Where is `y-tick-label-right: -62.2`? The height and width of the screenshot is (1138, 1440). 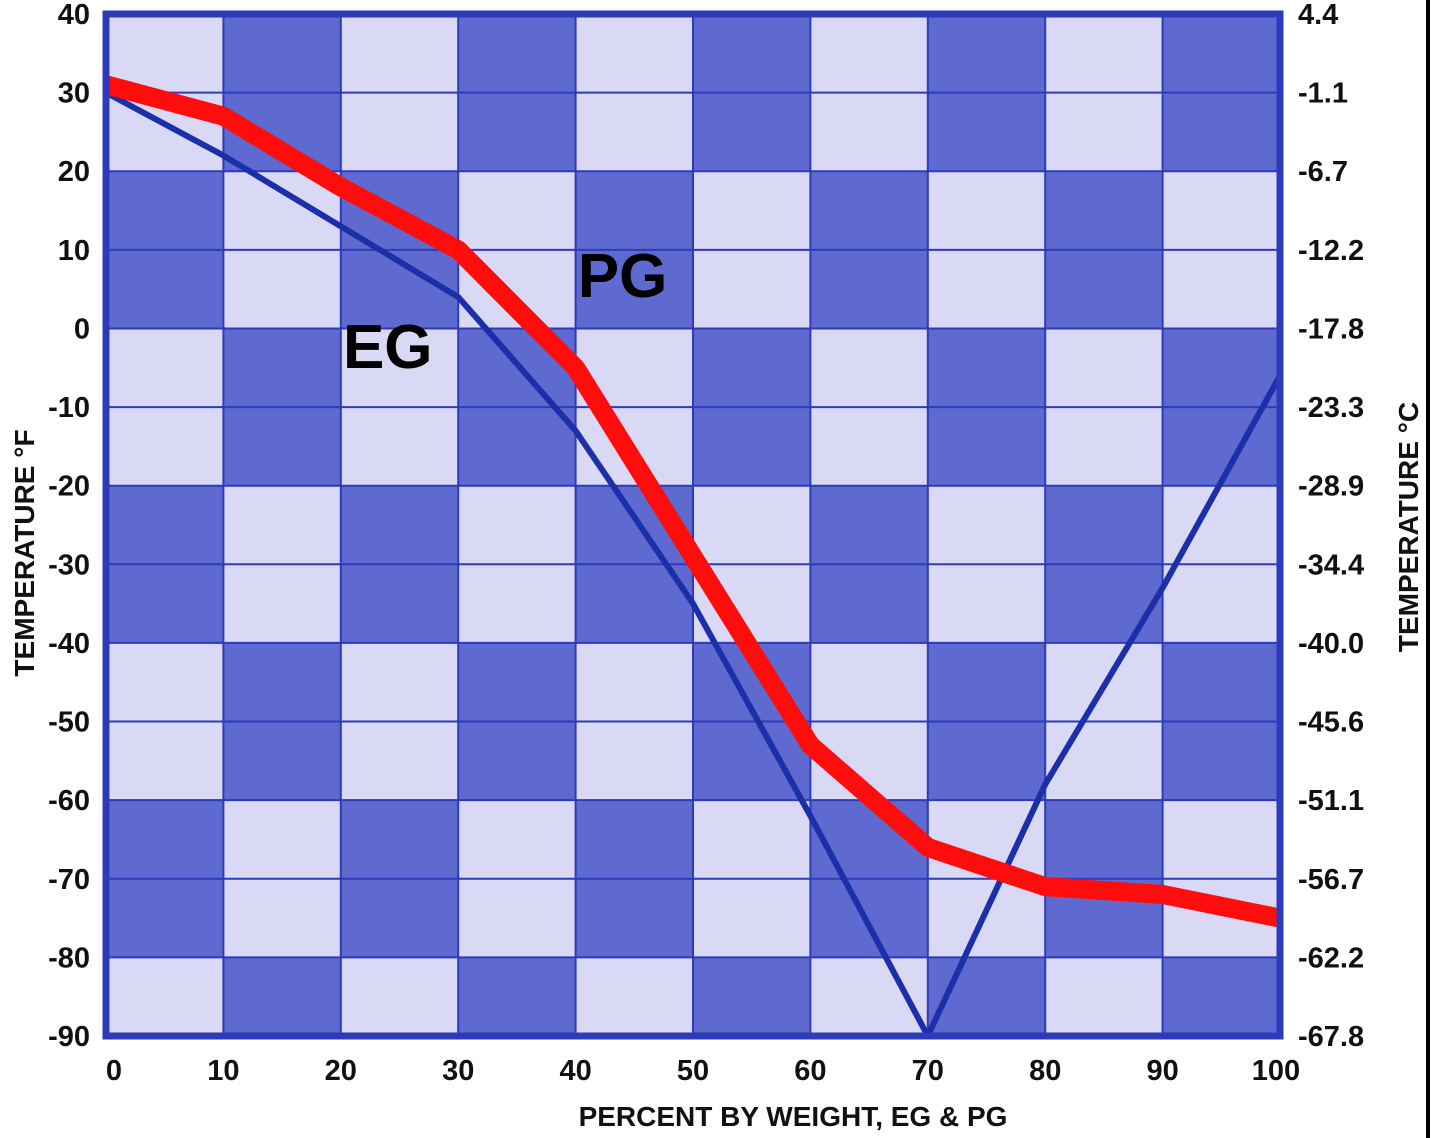 y-tick-label-right: -62.2 is located at coordinates (1331, 958).